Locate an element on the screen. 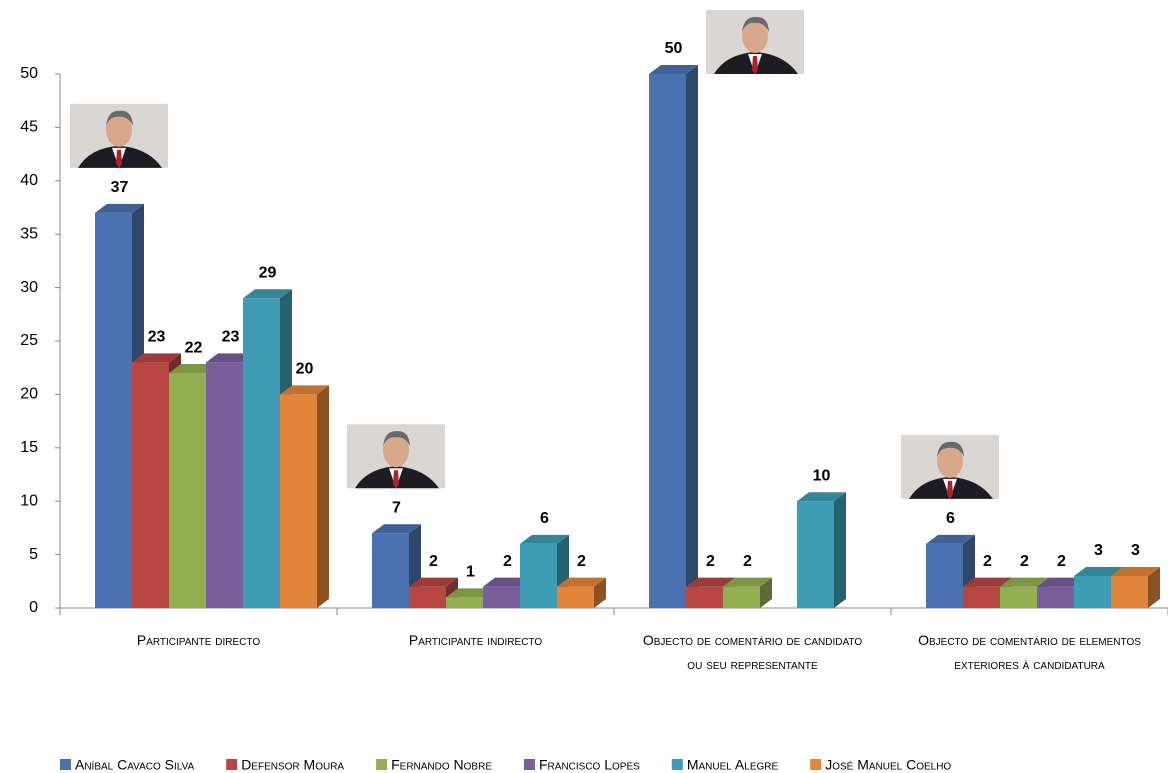 The width and height of the screenshot is (1168, 773). y-tick-label: 45 is located at coordinates (29, 127).